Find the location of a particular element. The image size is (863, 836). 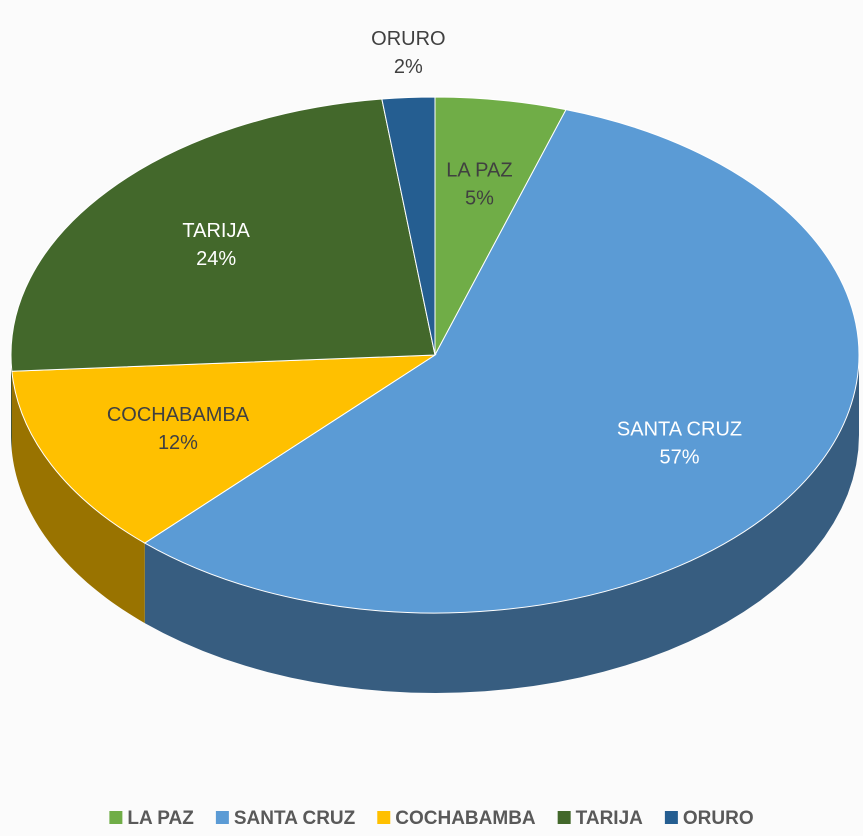

data-label-value: 57% is located at coordinates (680, 457).